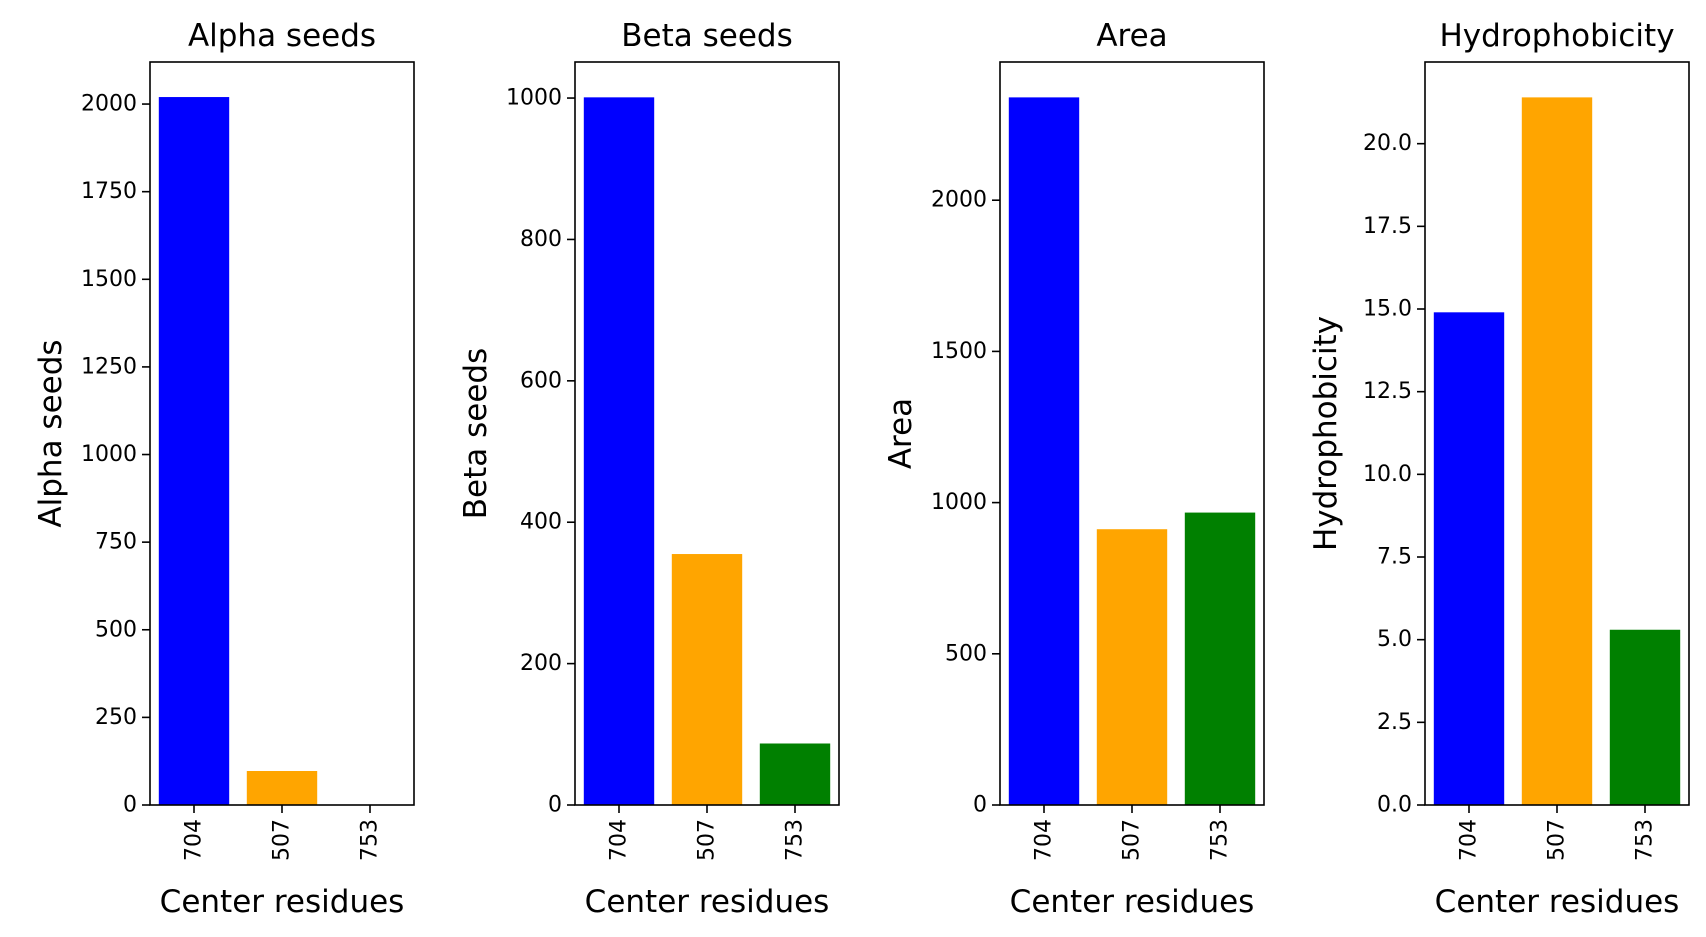 Image resolution: width=1706 pixels, height=937 pixels. Describe the element at coordinates (1387, 474) in the screenshot. I see `y-tick-label: 10.0` at that location.